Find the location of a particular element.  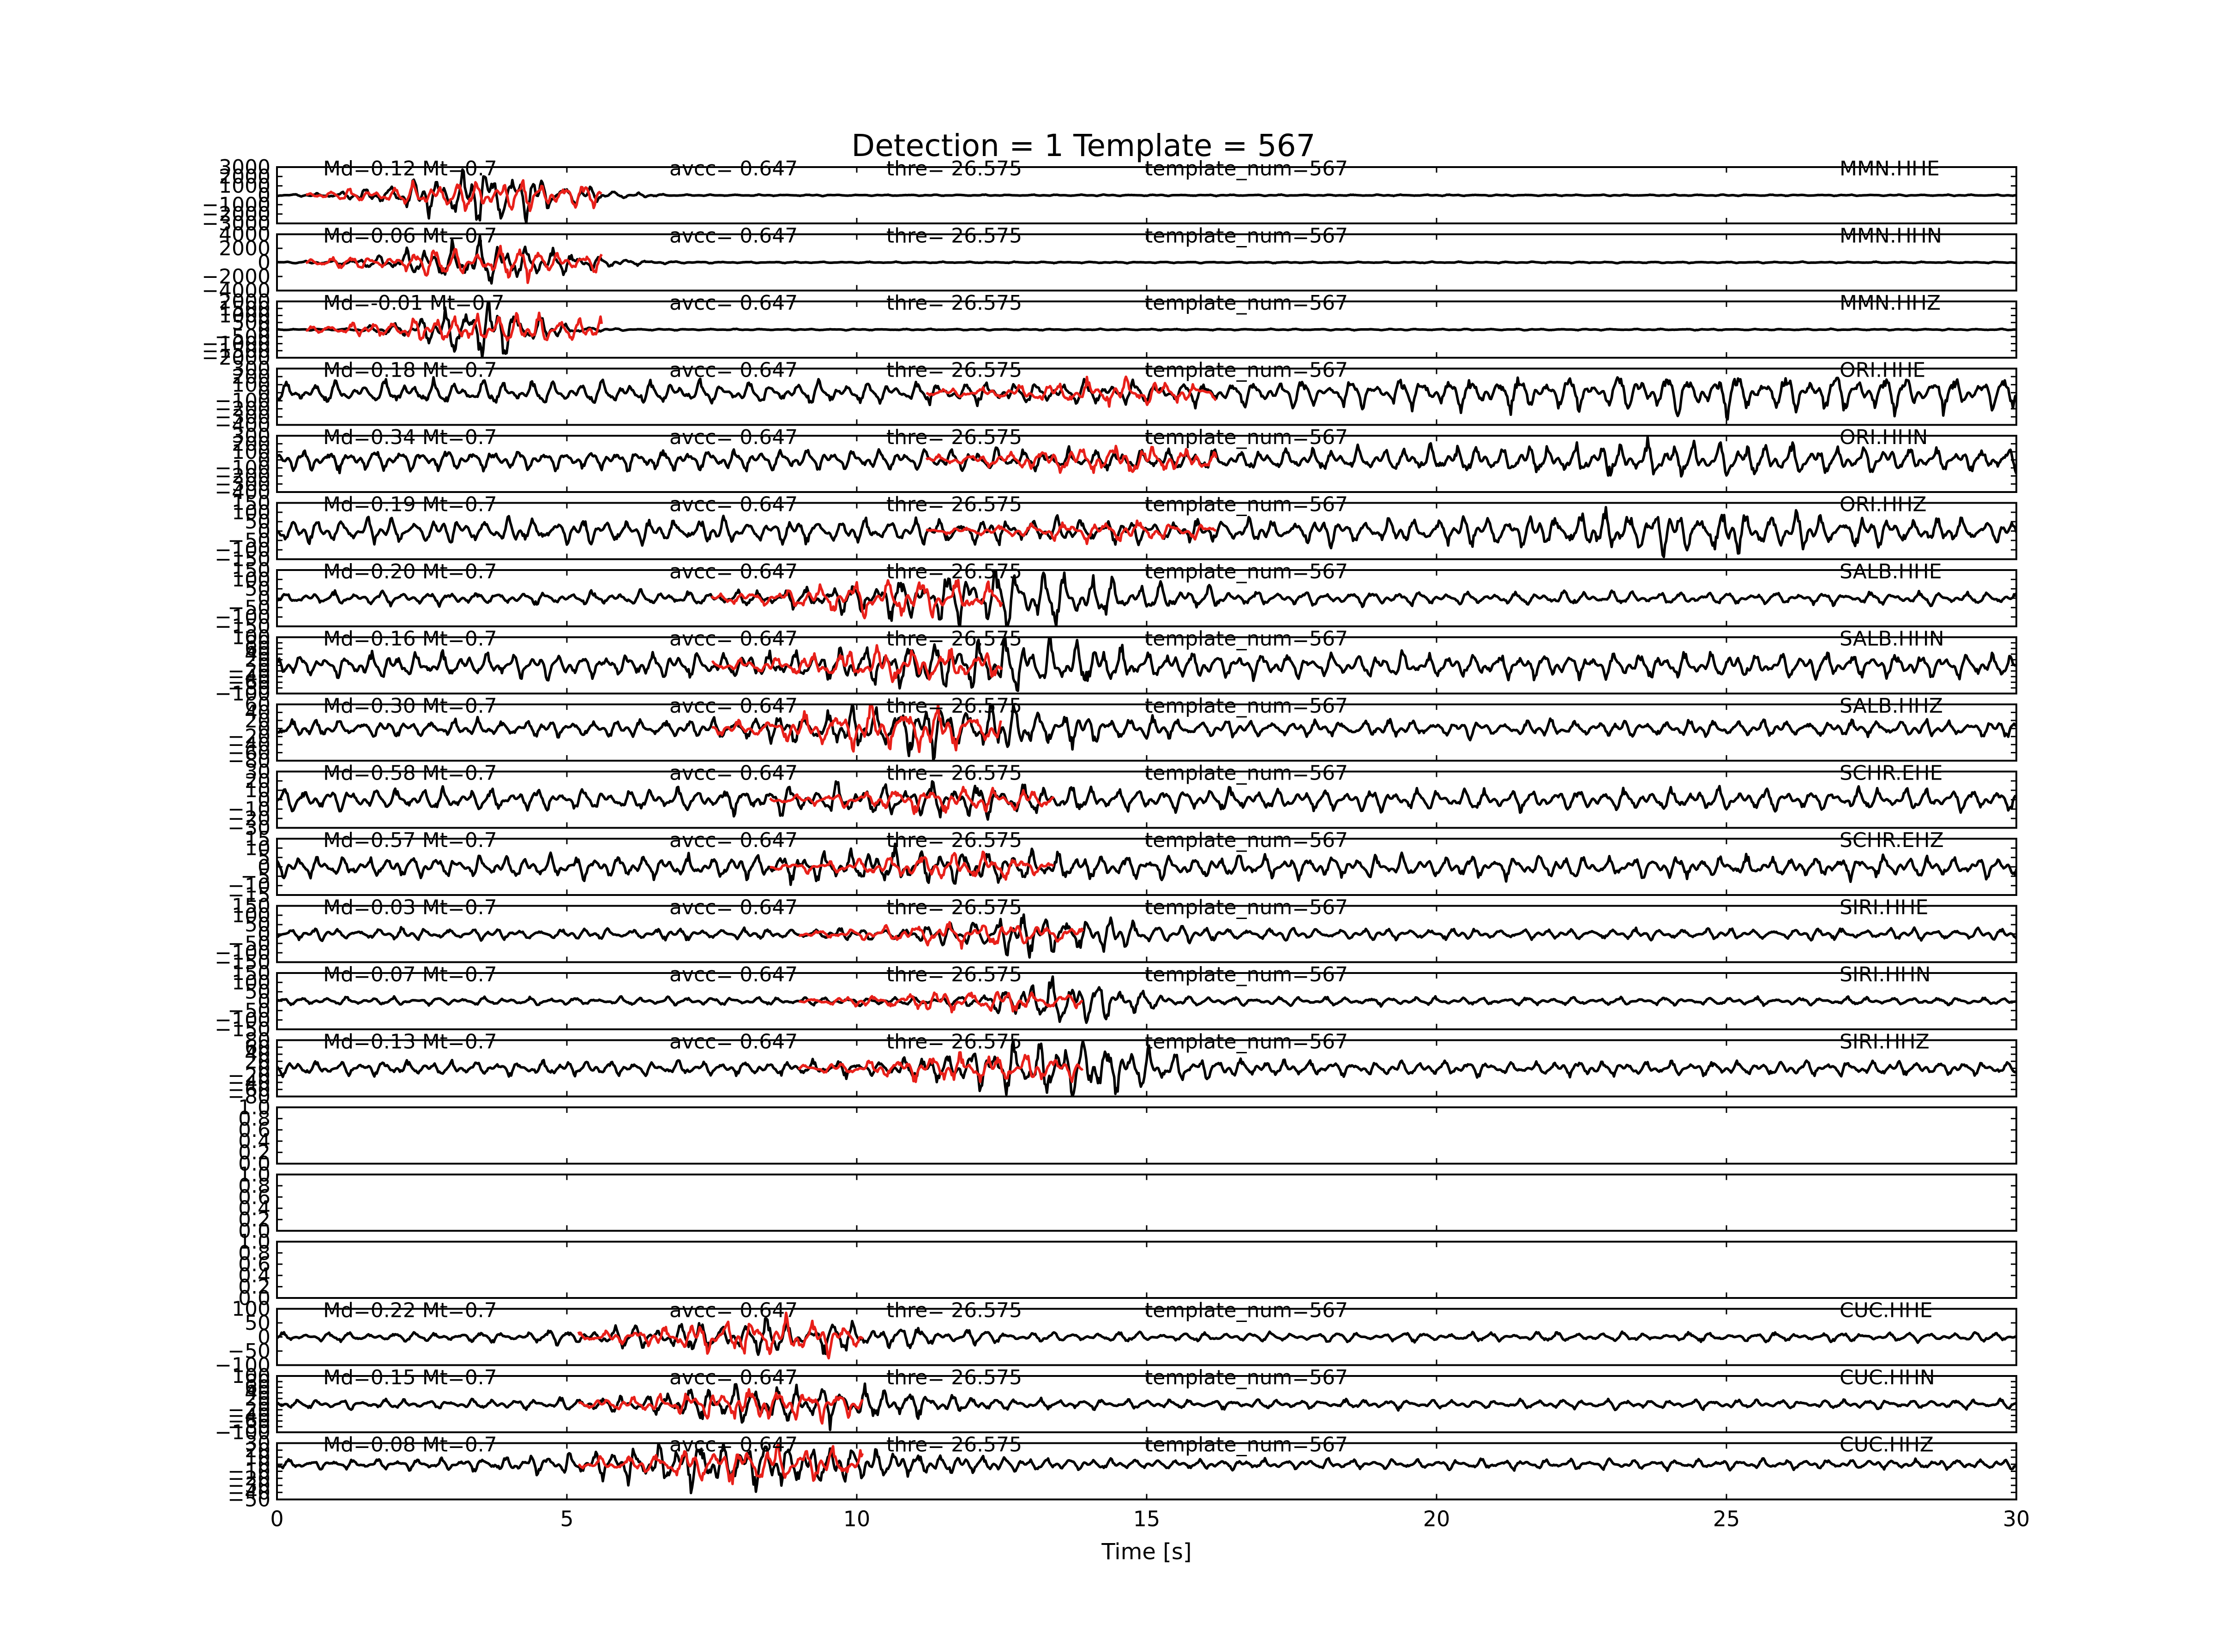

station-label: SALB.HHE is located at coordinates (1891, 571).